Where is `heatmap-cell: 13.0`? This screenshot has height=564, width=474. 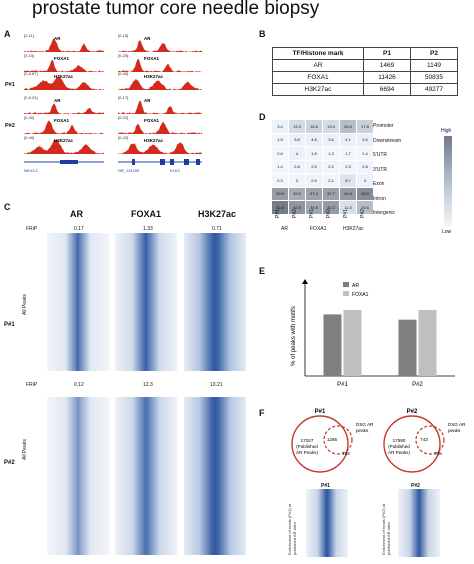 heatmap-cell: 13.0 is located at coordinates (331, 126).